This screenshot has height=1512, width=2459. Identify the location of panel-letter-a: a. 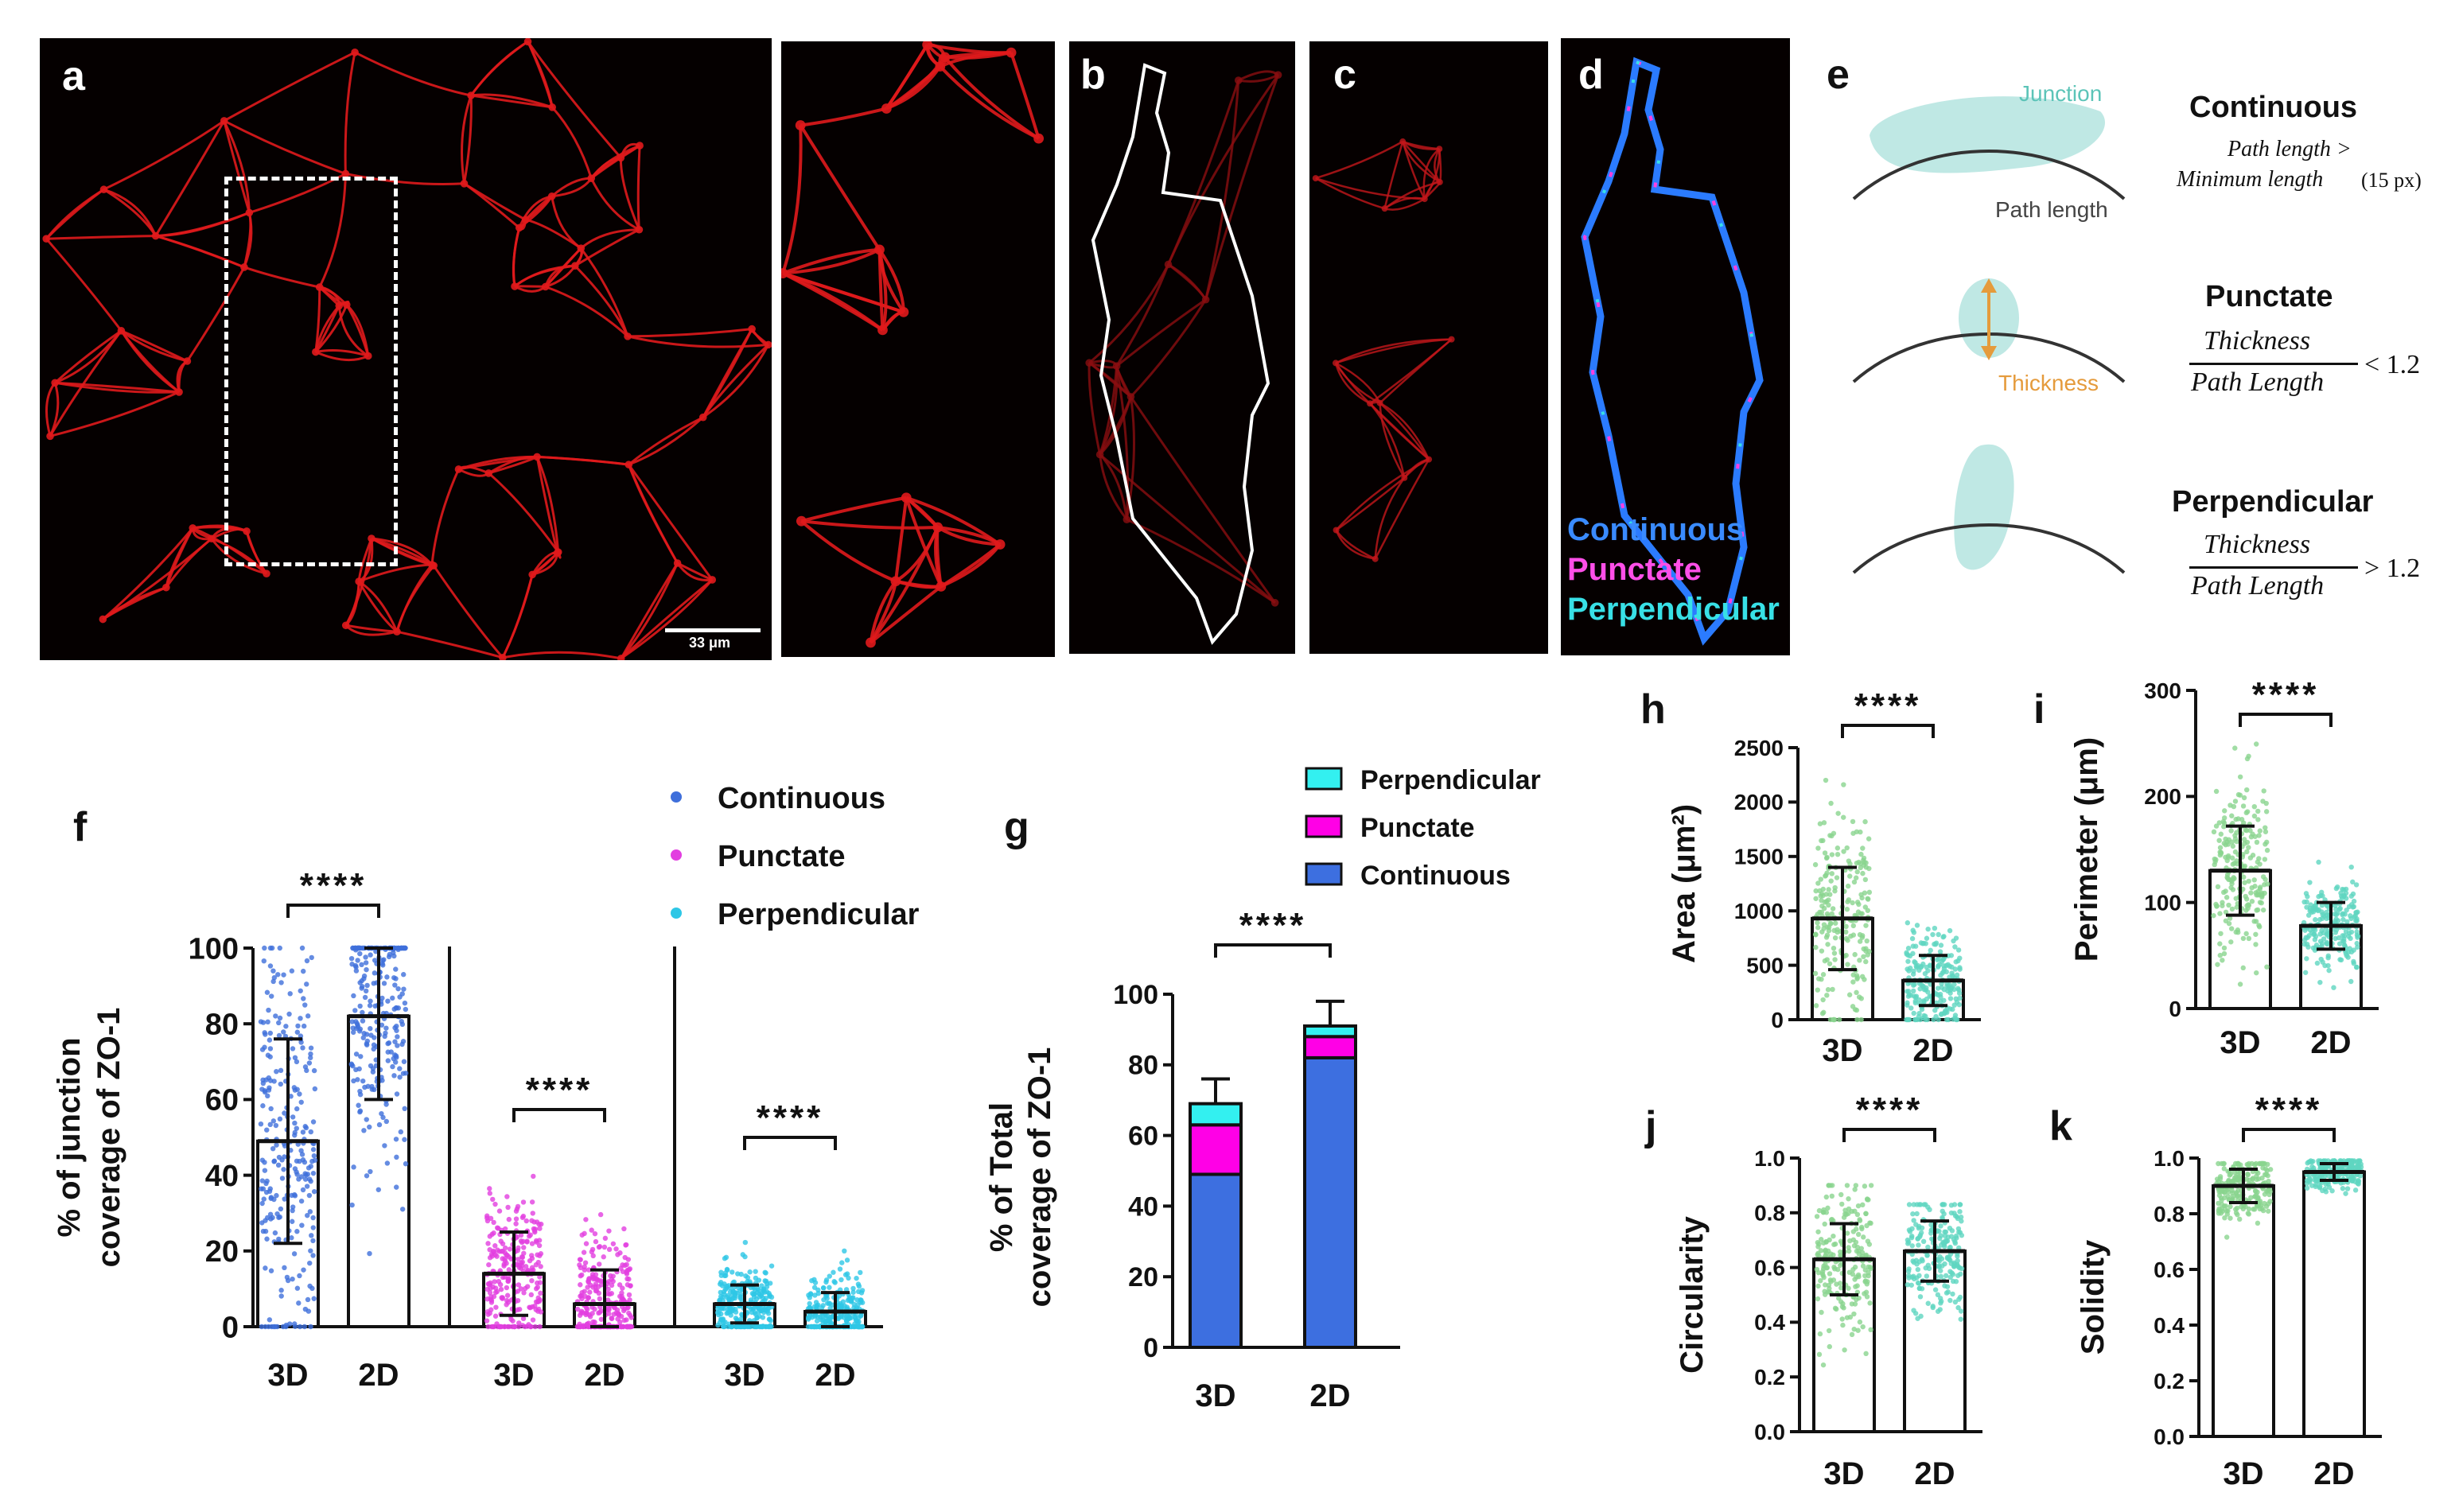
(73, 76).